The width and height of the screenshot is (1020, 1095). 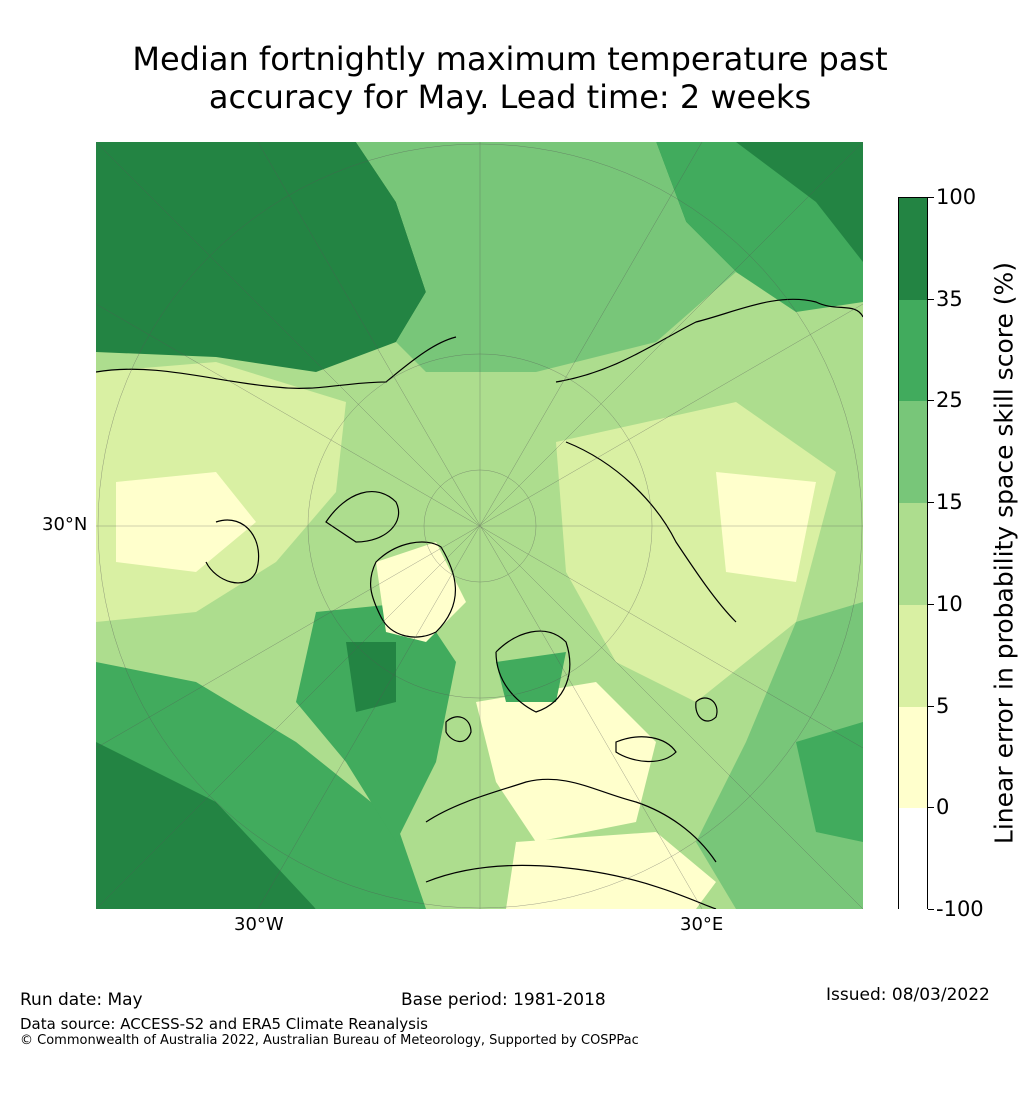 What do you see at coordinates (949, 400) in the screenshot?
I see `colorbar-tick-label: 25` at bounding box center [949, 400].